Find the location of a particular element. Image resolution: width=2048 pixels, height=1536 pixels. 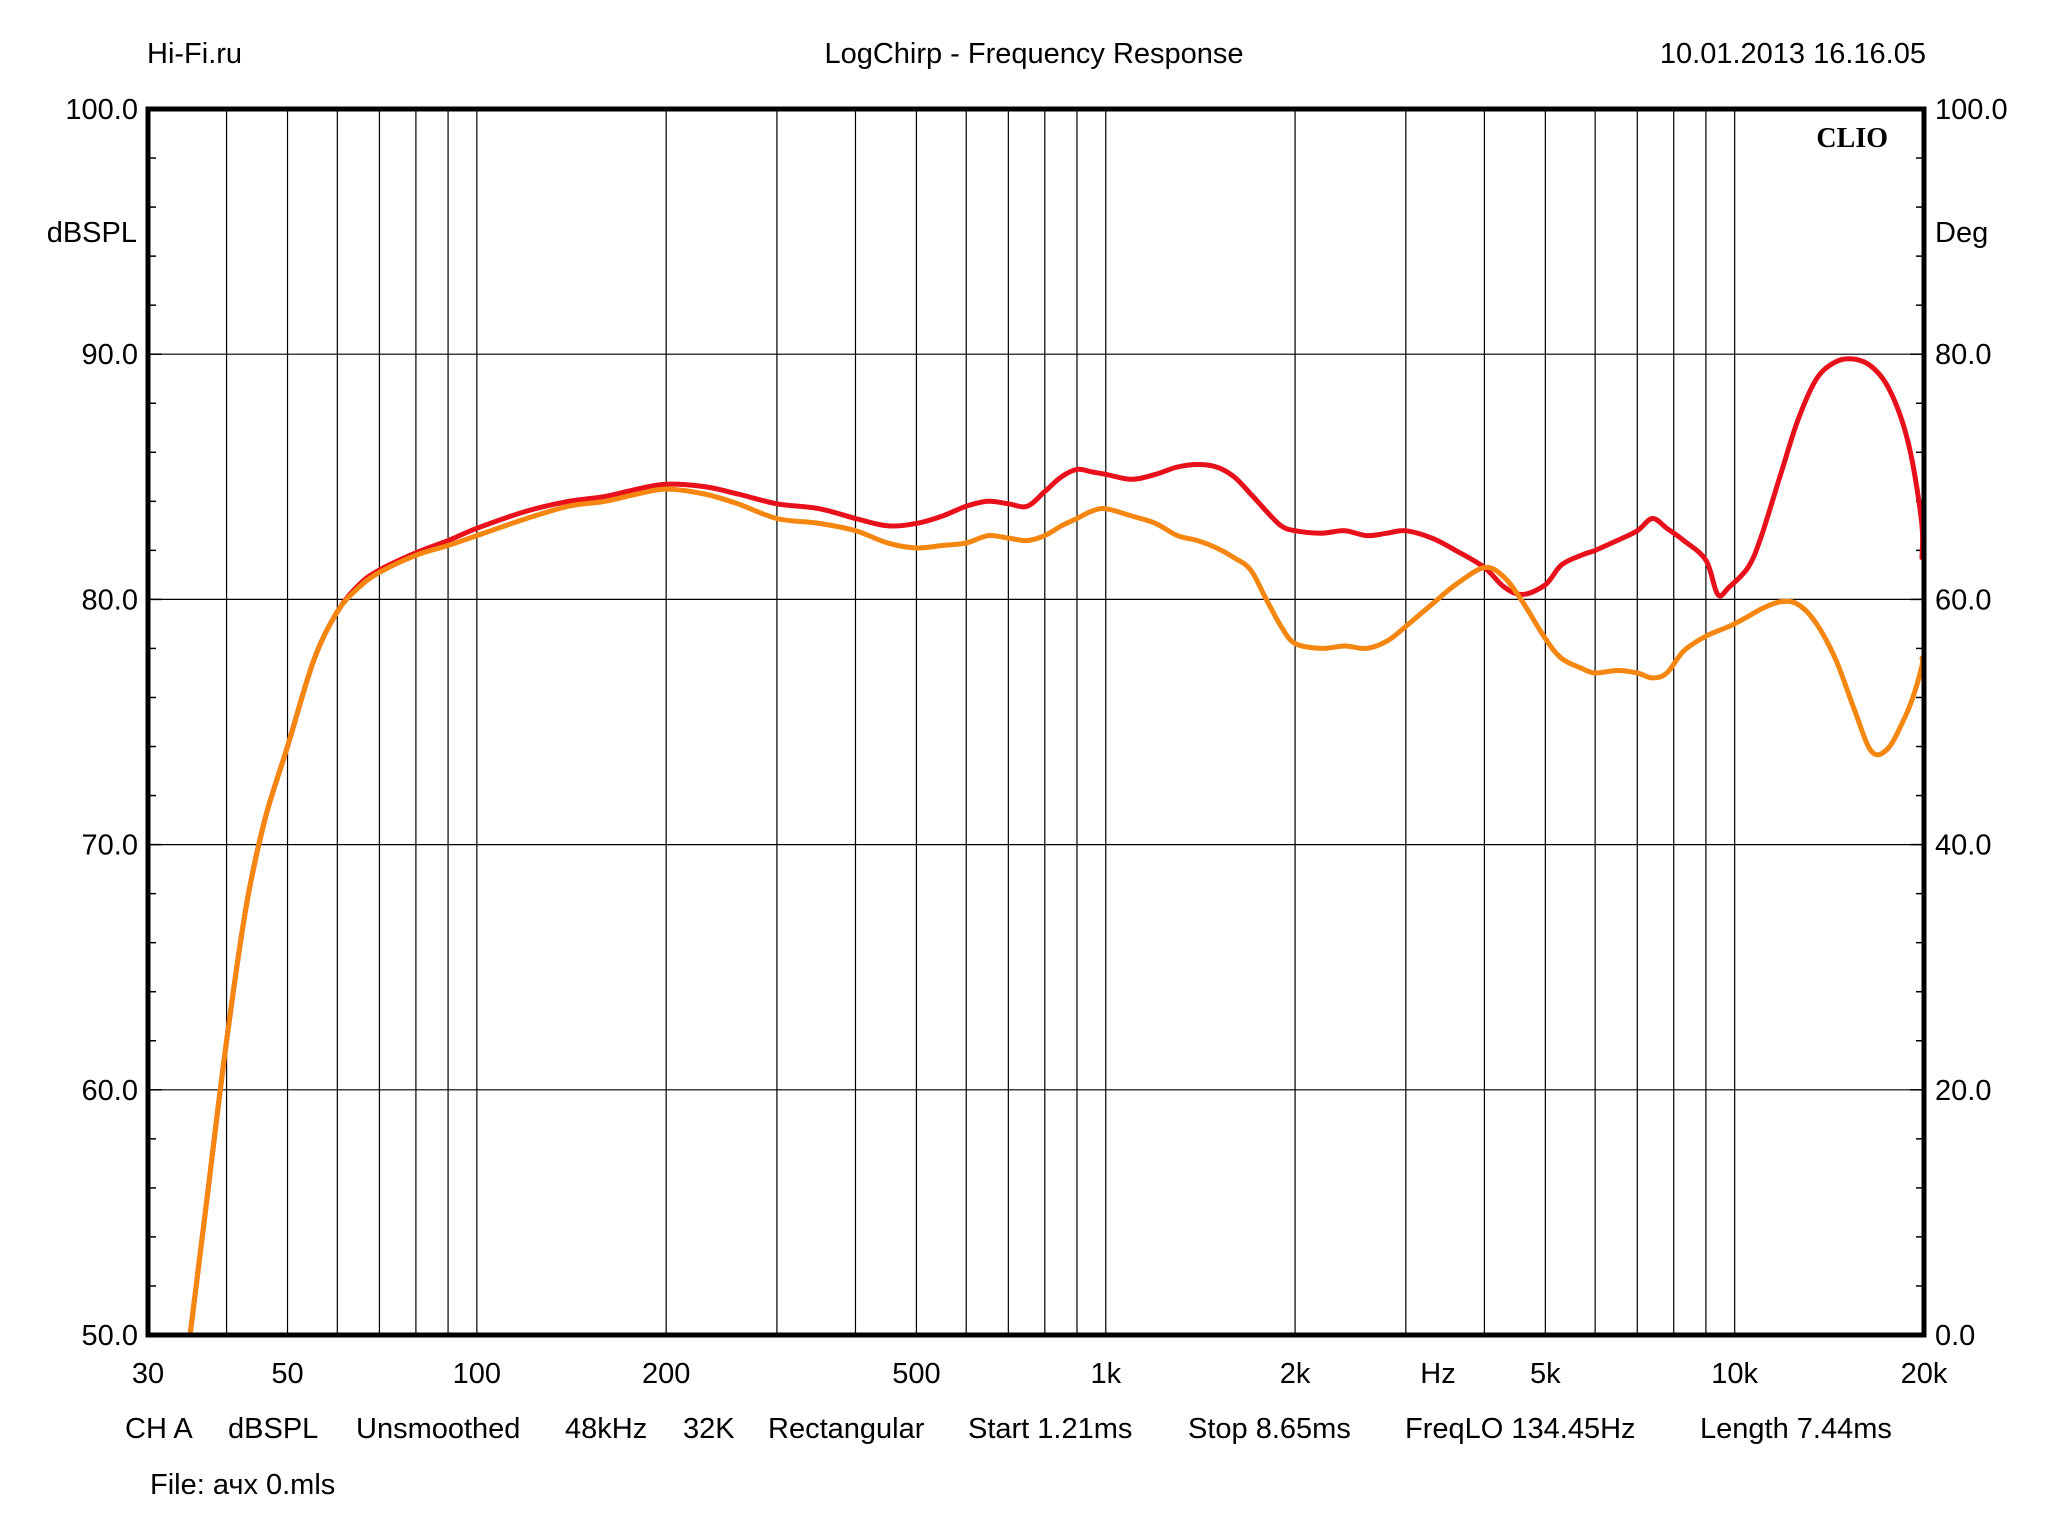

x-tick-labels: 30 50 100 200 500 1k 2k 5k 10k 20k is located at coordinates (1040, 1374).